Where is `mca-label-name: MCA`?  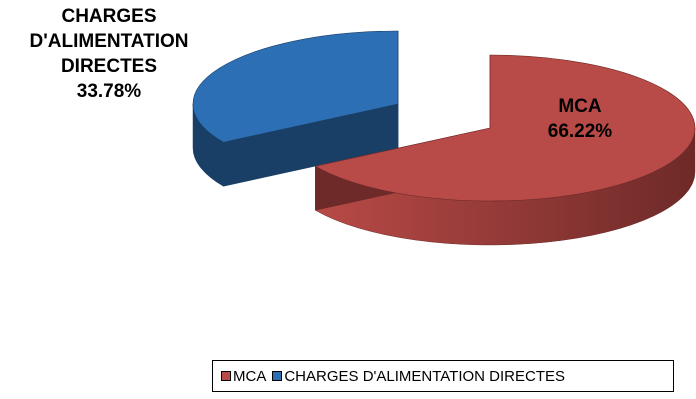 mca-label-name: MCA is located at coordinates (580, 106).